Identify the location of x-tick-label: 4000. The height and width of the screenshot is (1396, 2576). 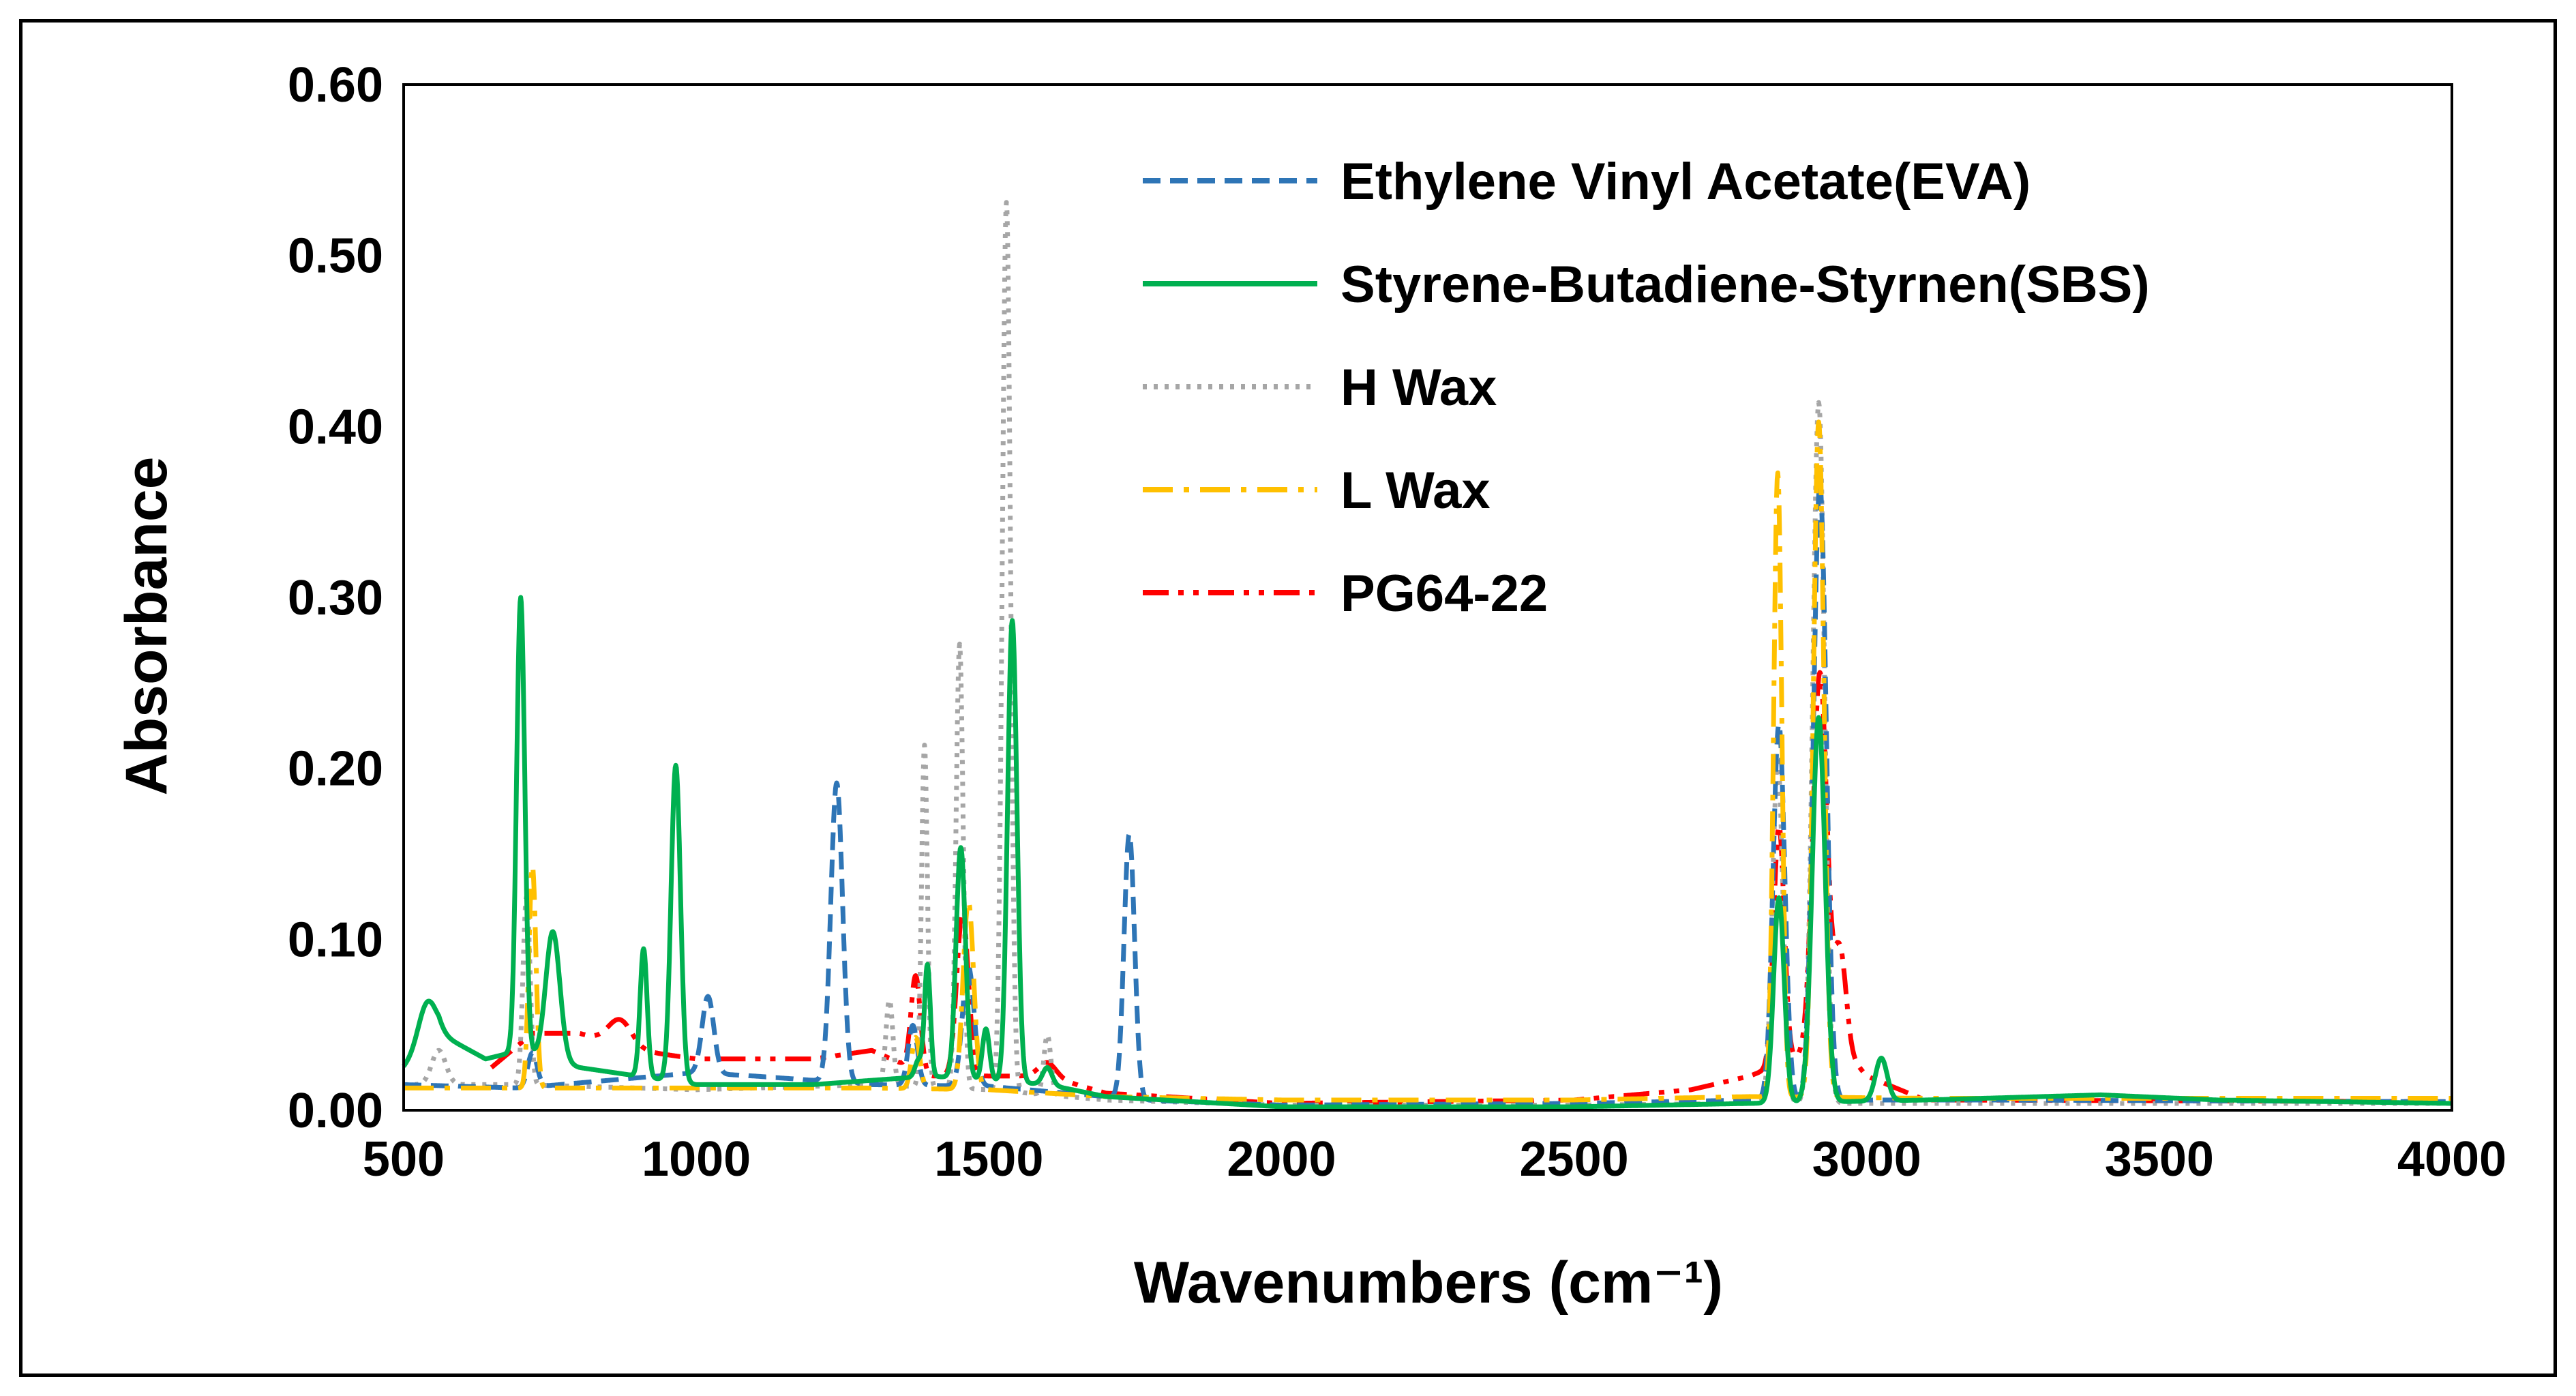
(2451, 1159).